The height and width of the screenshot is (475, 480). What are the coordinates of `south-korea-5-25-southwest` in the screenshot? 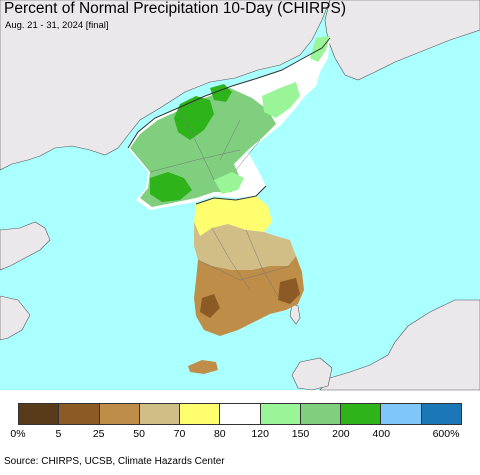 It's located at (210, 306).